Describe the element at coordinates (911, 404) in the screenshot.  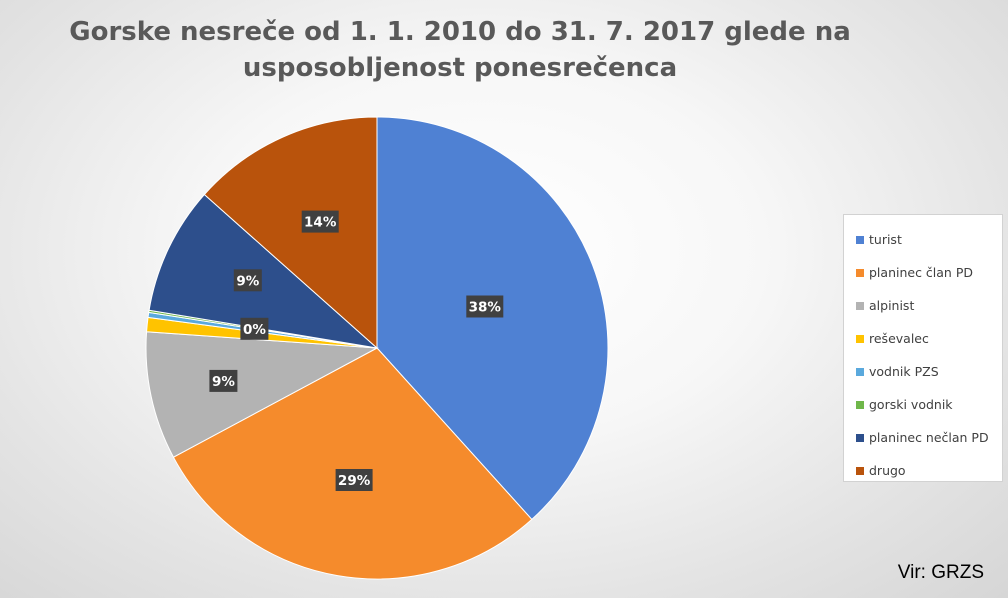
I see `legend-label: gorski vodnik` at that location.